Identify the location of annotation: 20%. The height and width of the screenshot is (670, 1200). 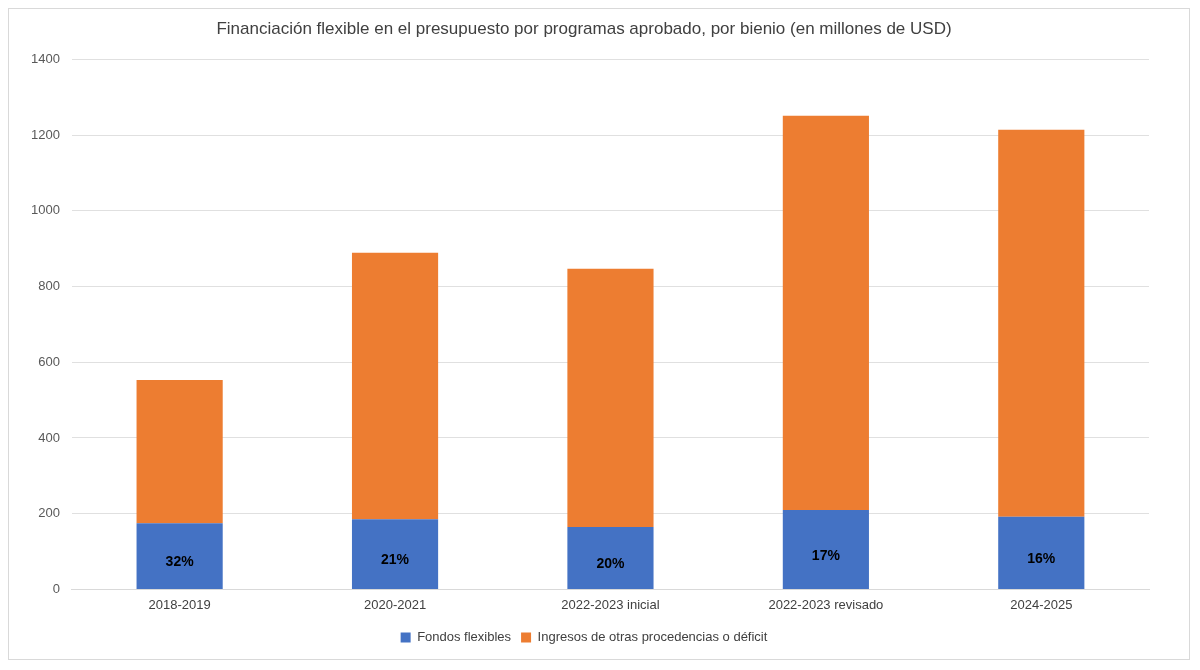
(611, 563).